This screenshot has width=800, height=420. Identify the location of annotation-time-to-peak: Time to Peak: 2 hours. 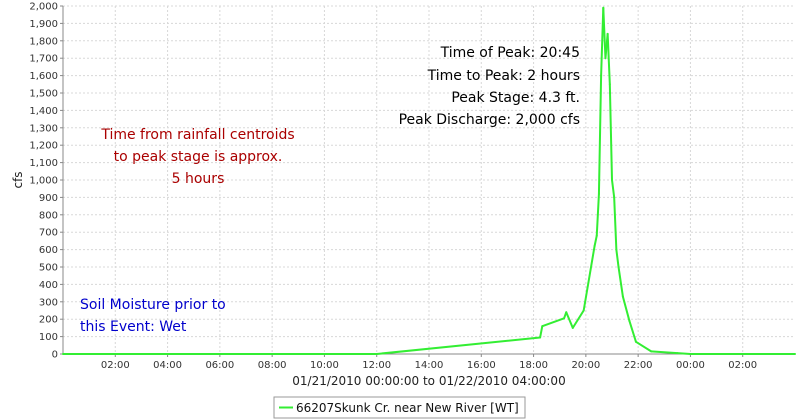
(503, 76).